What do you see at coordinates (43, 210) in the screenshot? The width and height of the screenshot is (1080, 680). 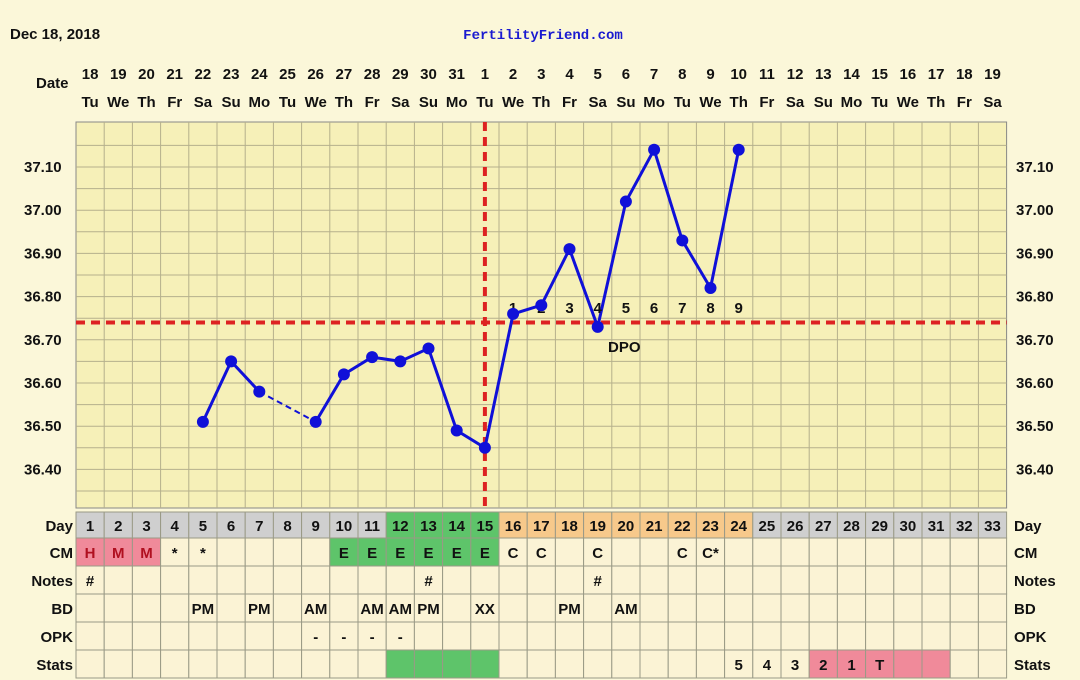 I see `y-tick-label-left: 37.00` at bounding box center [43, 210].